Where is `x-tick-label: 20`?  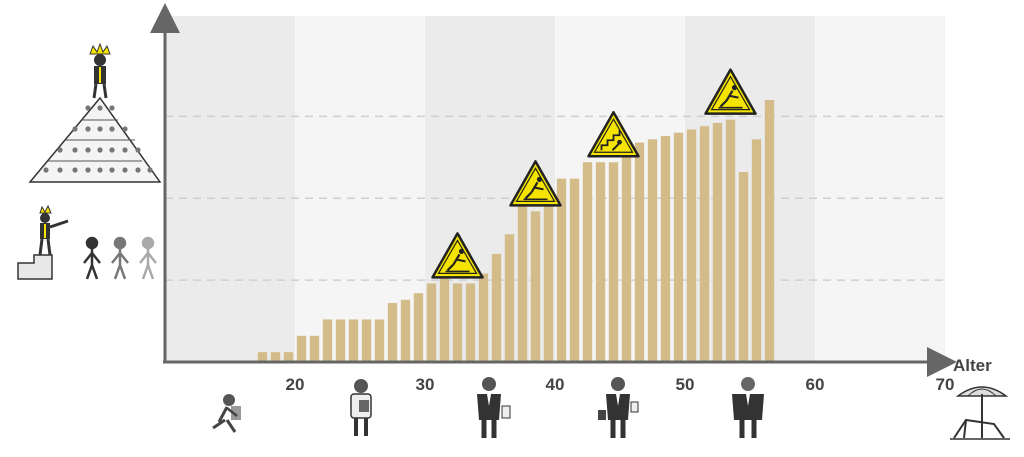
x-tick-label: 20 is located at coordinates (295, 384).